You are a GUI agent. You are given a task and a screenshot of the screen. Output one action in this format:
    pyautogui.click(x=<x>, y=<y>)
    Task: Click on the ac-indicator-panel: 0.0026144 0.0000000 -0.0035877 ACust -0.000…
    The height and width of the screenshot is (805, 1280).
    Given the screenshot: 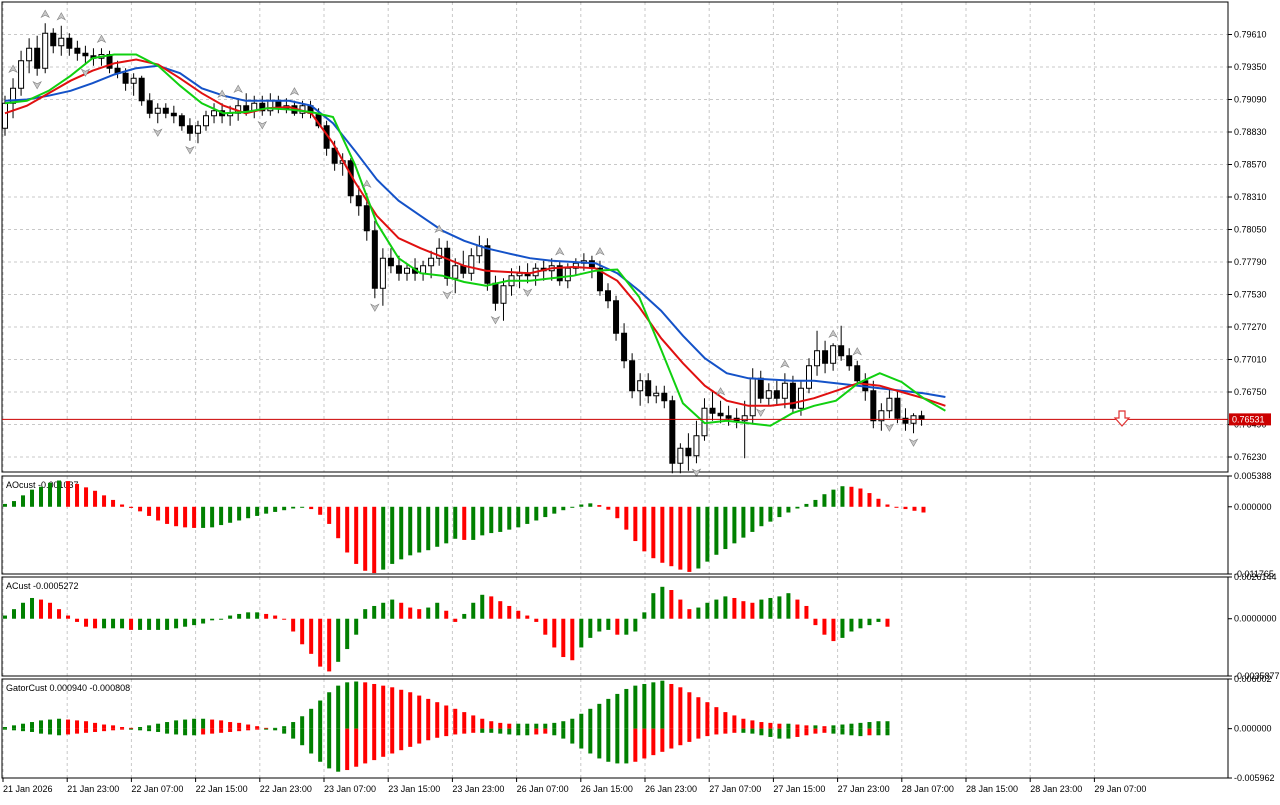 What is the action you would take?
    pyautogui.click(x=640, y=626)
    